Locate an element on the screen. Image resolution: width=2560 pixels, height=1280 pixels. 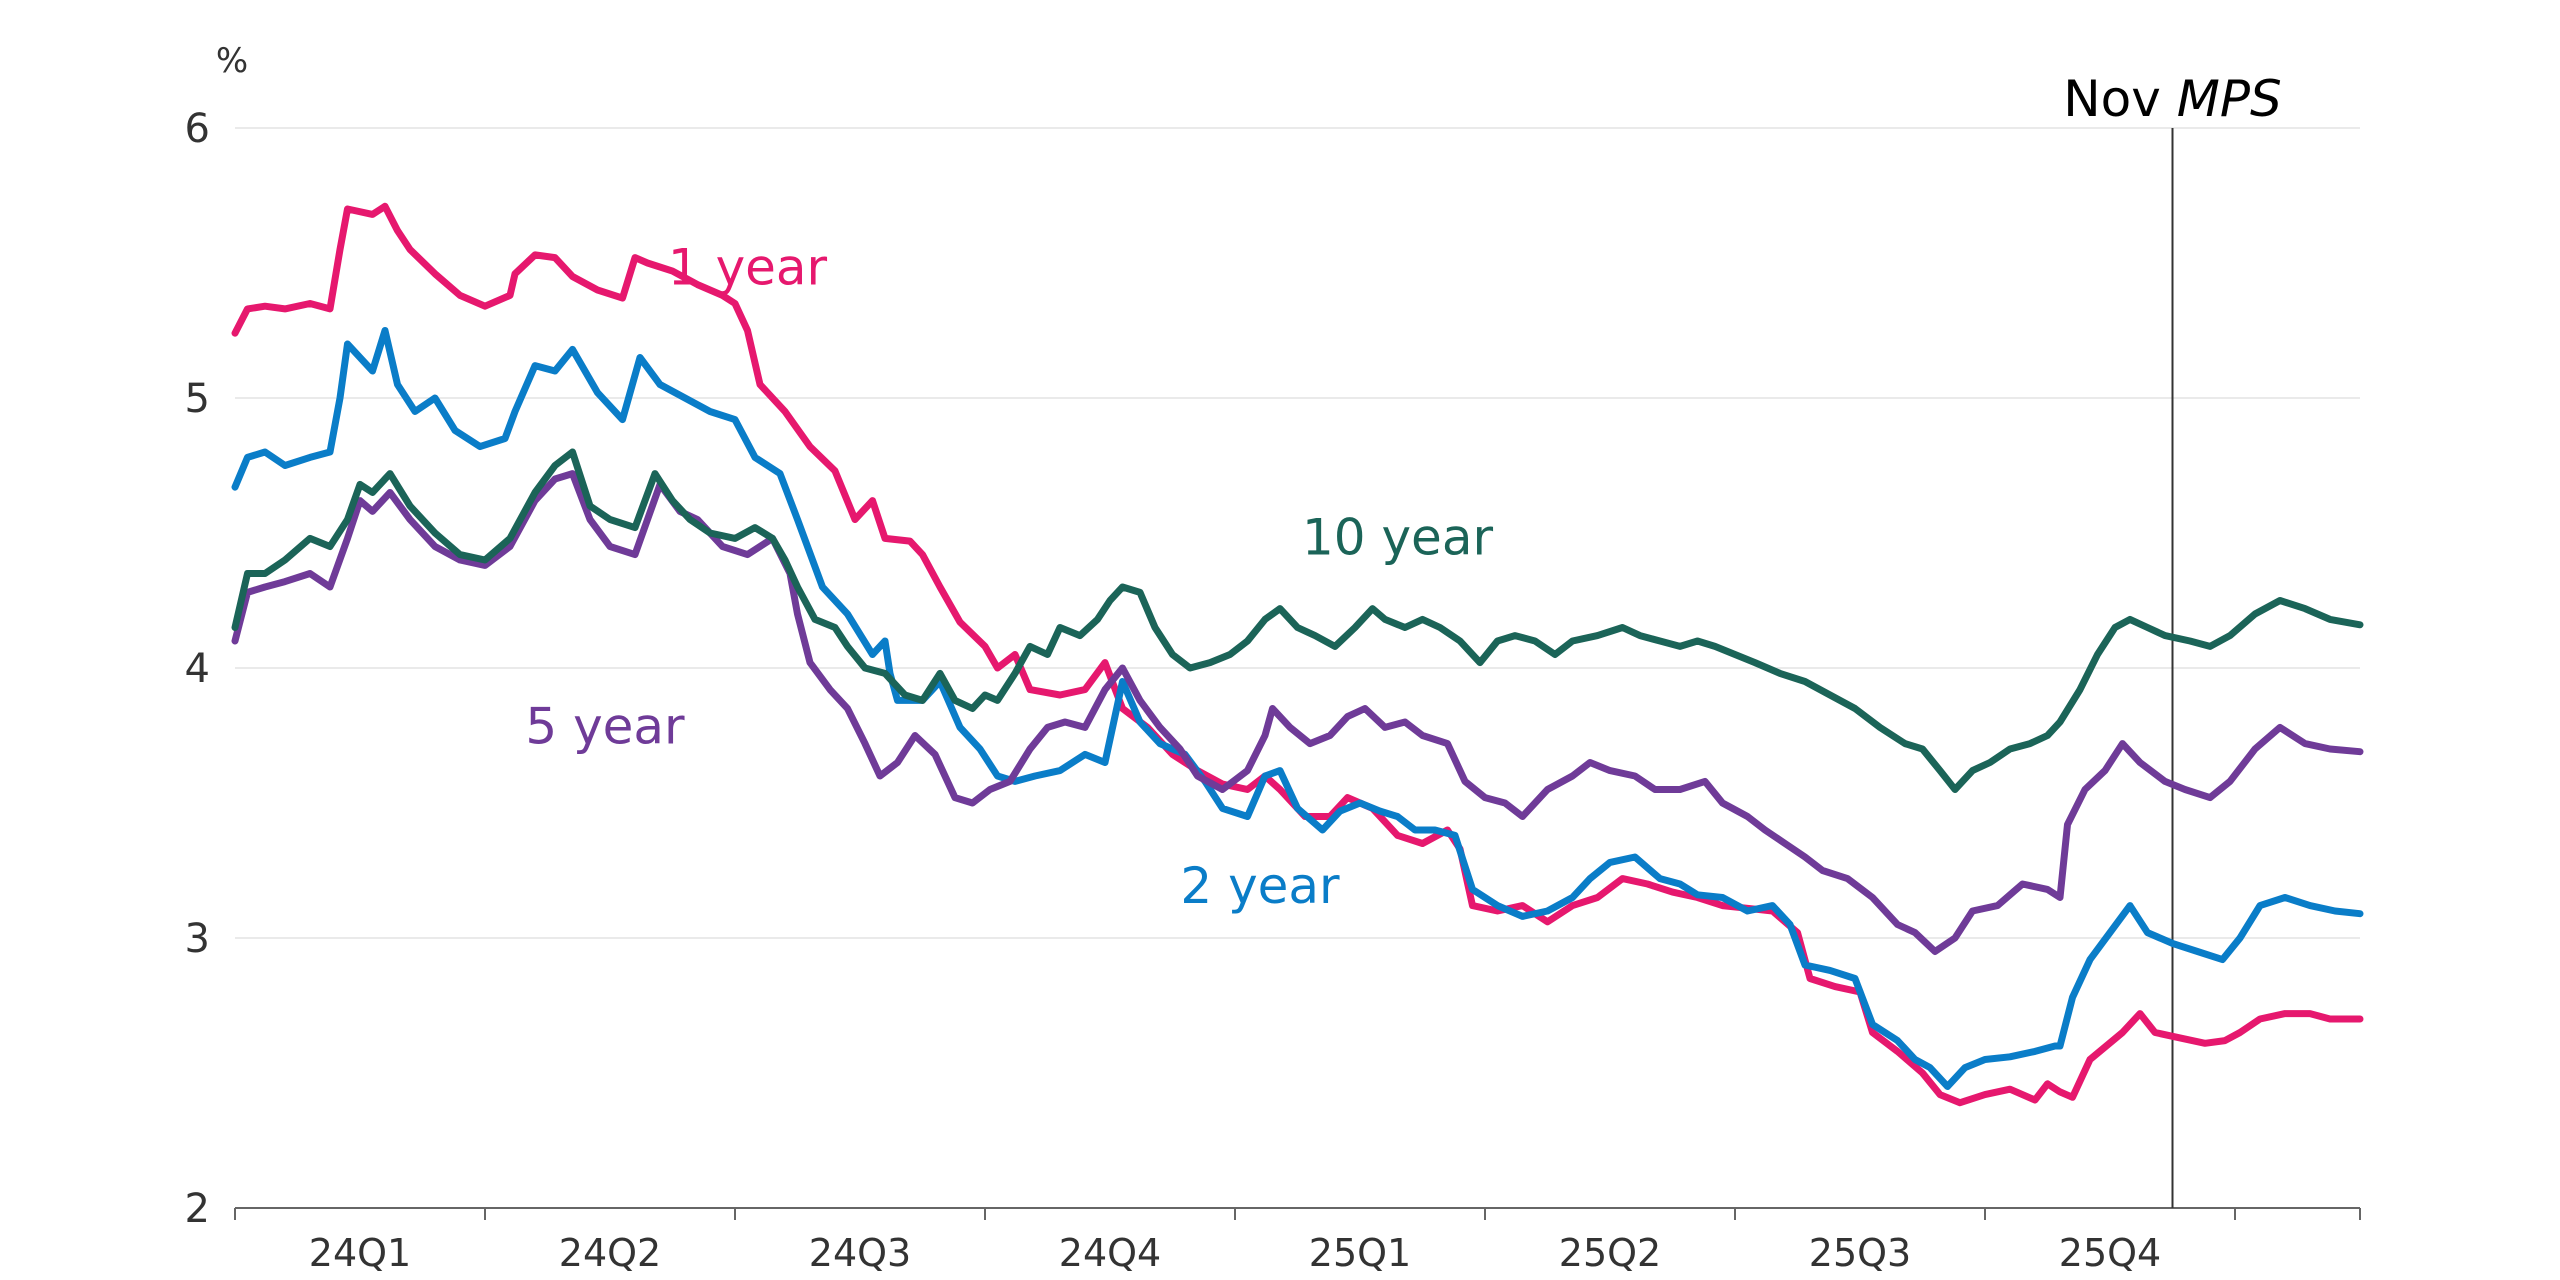
x-tick-label: 25Q3 is located at coordinates (1860, 1253).